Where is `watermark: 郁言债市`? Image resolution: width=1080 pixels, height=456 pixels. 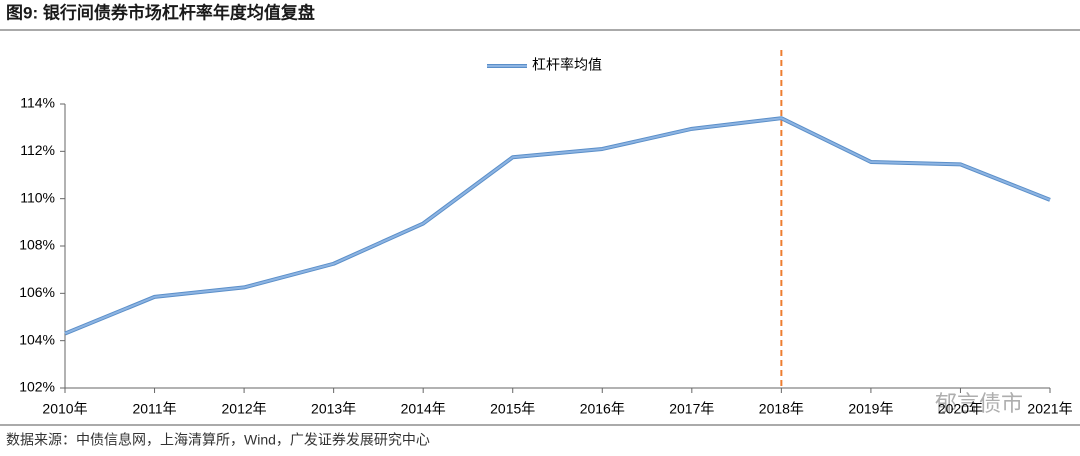
watermark: 郁言债市 is located at coordinates (979, 403).